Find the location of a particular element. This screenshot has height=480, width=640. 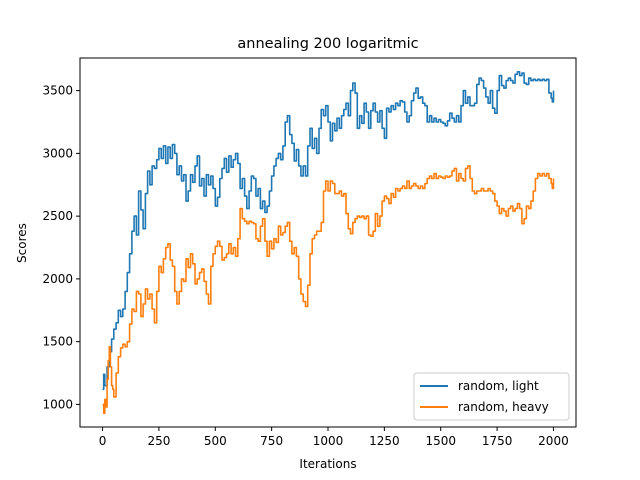

y-tick-label: 3500 is located at coordinates (57, 91).